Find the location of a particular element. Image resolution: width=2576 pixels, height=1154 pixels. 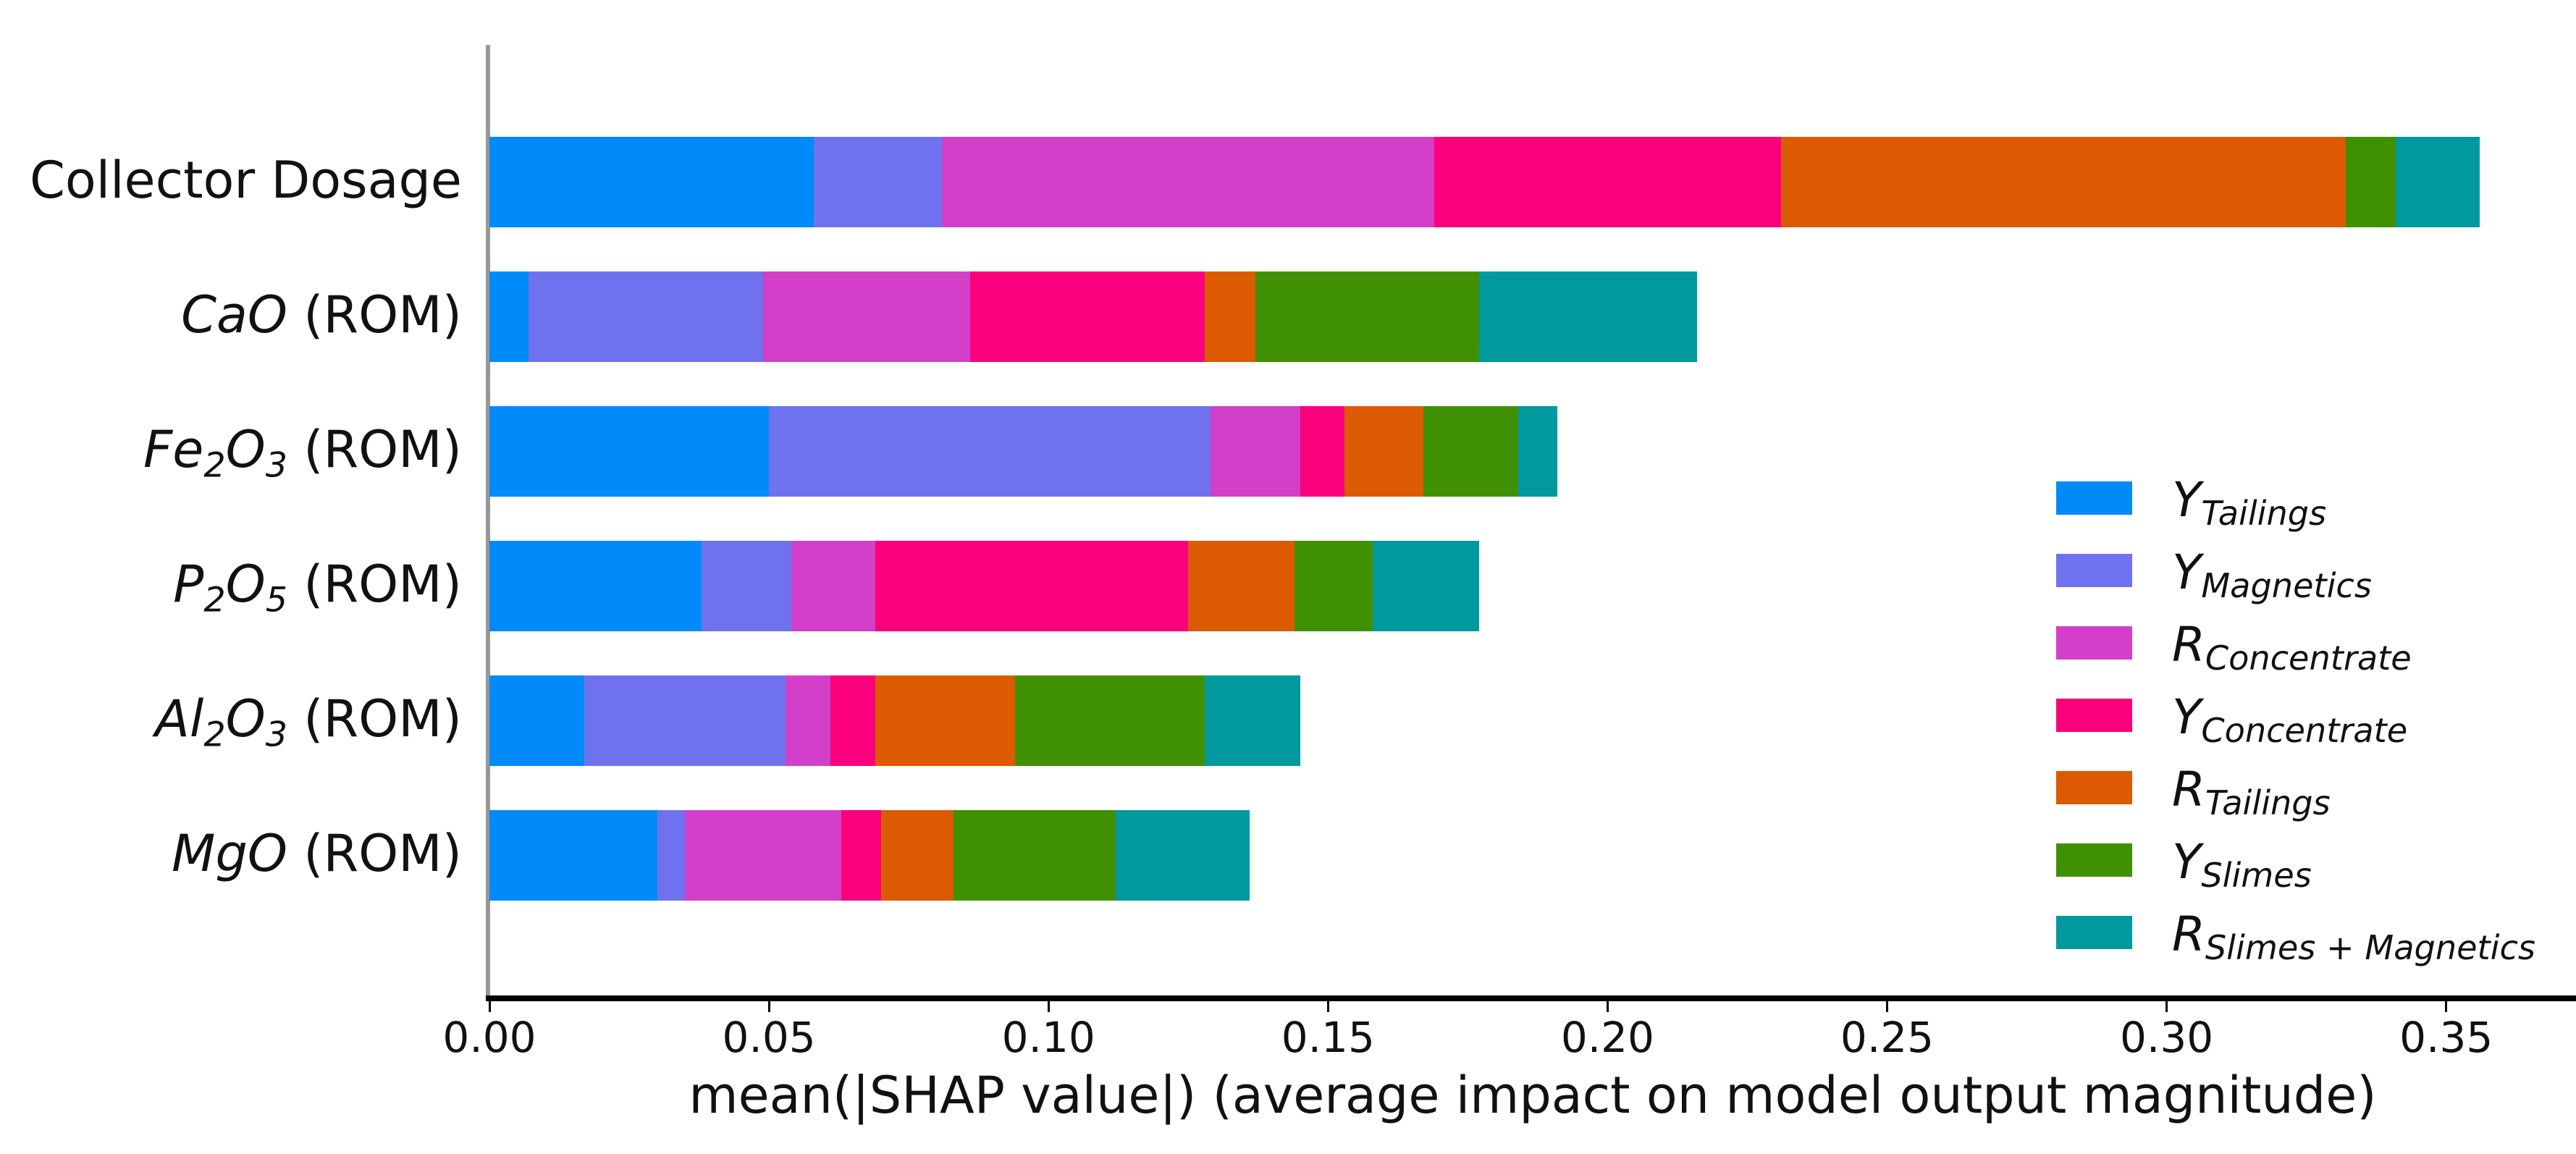

x-tick-label: 0.05 is located at coordinates (769, 1037).